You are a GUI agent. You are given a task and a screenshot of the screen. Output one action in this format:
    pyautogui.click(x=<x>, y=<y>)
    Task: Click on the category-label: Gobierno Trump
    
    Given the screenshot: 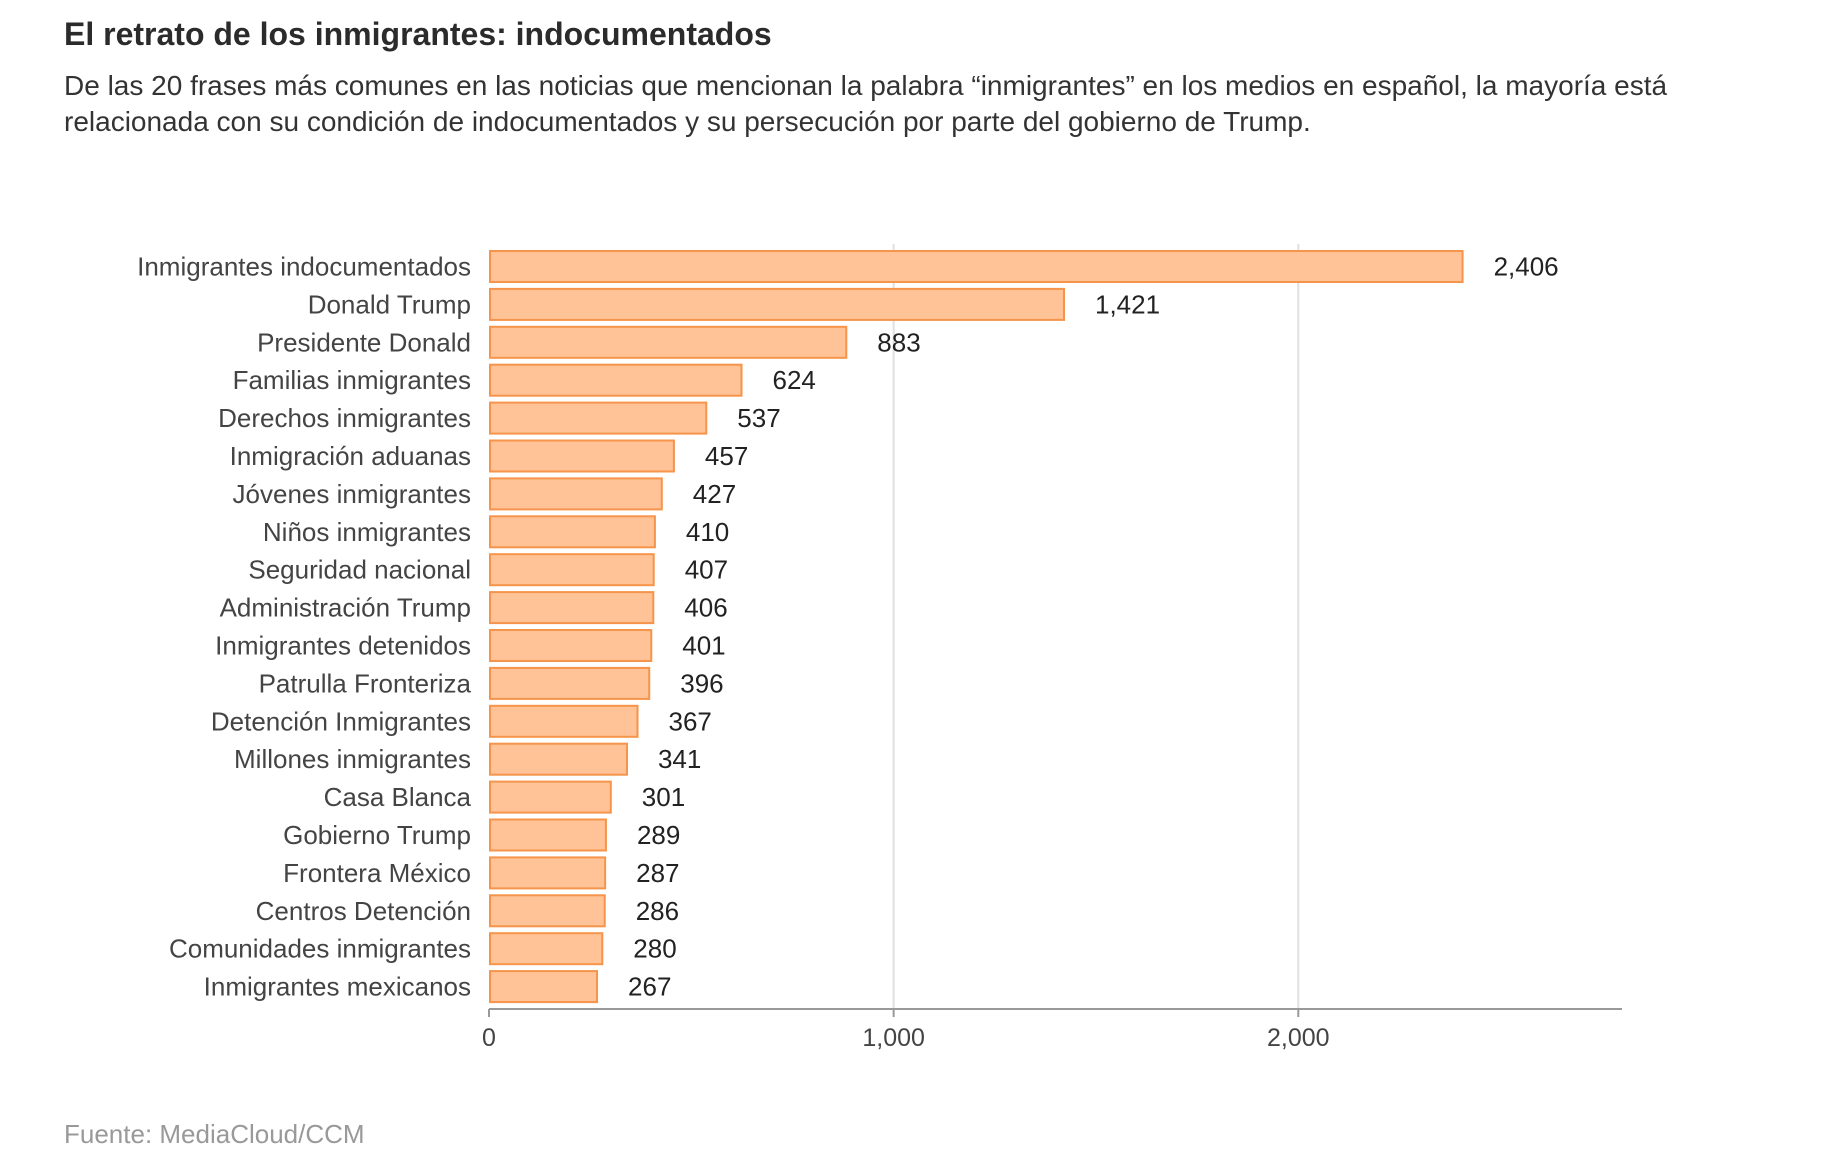 What is the action you would take?
    pyautogui.click(x=377, y=835)
    